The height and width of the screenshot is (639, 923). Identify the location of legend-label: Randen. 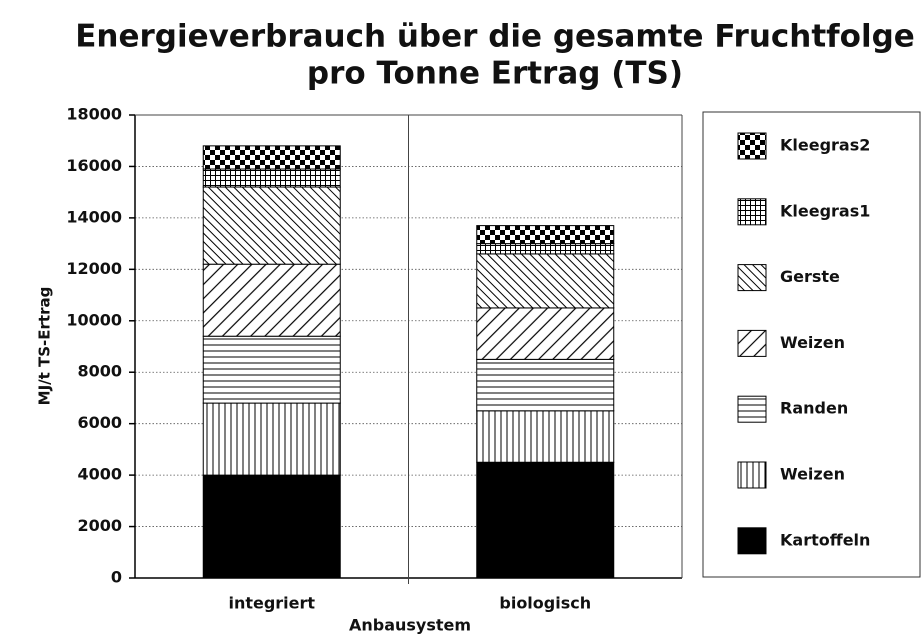
(814, 408).